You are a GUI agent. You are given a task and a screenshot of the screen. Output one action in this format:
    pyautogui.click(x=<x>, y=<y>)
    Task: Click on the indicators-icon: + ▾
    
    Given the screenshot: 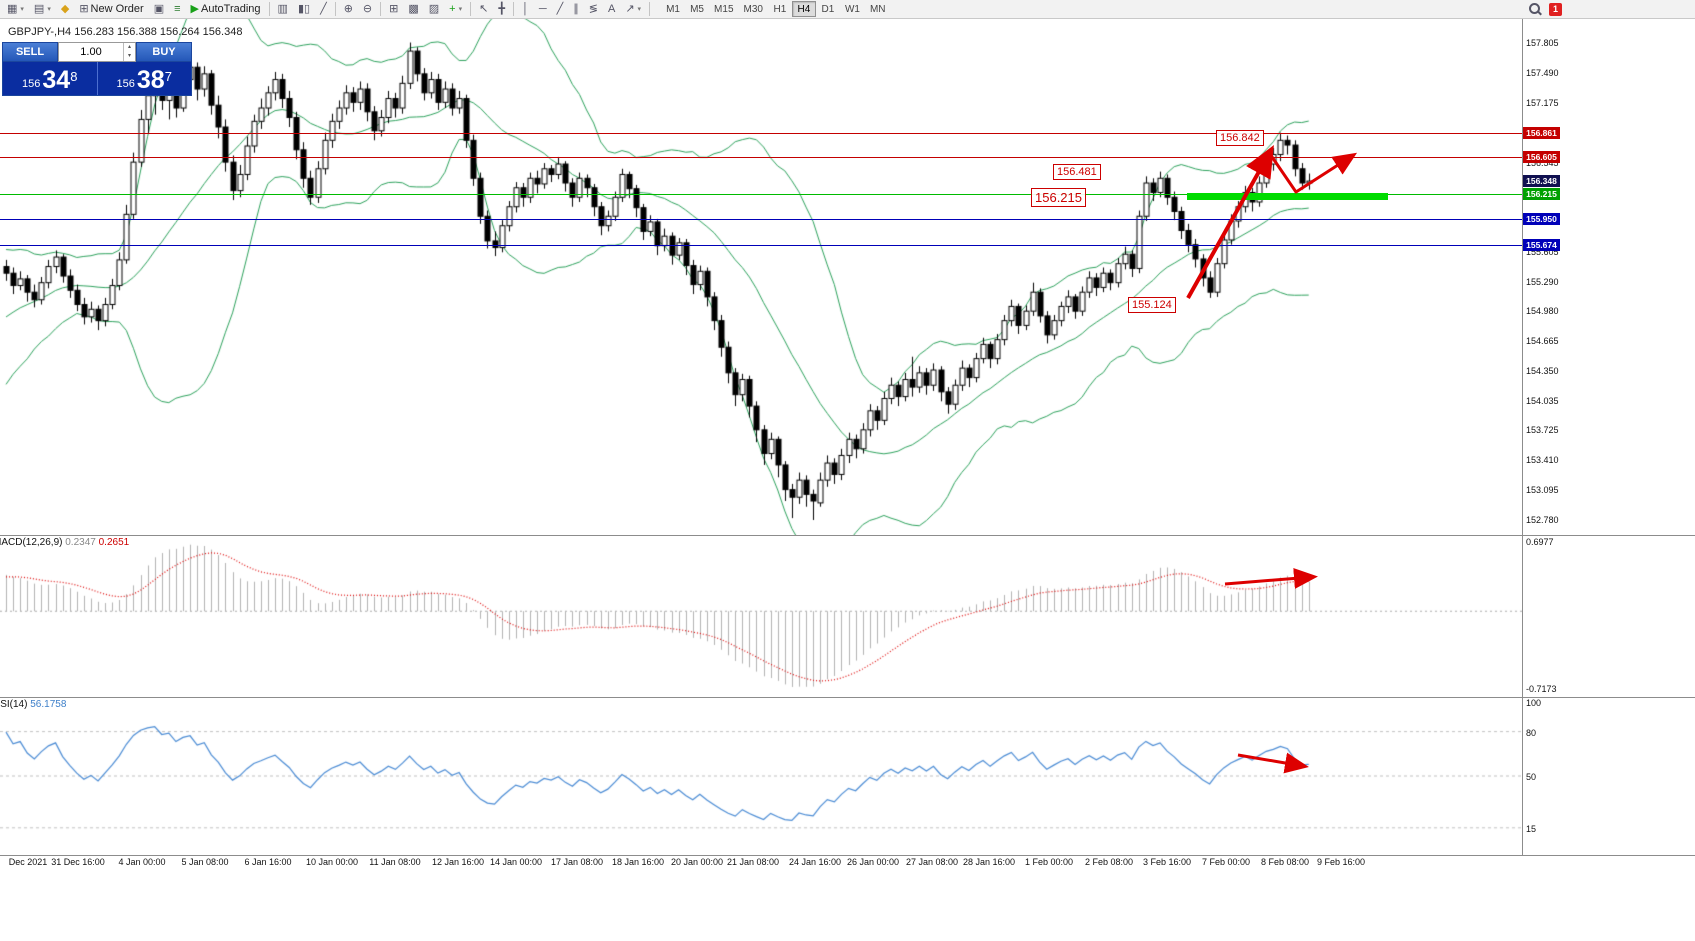 What is the action you would take?
    pyautogui.click(x=455, y=9)
    